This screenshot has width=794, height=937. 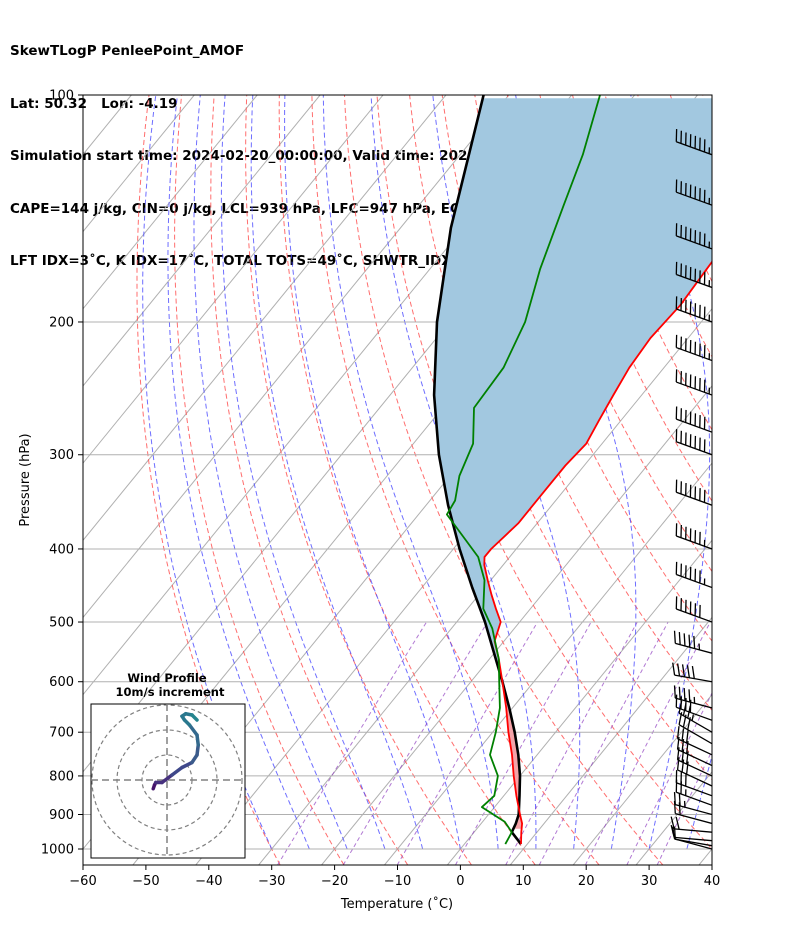 I want to click on x-tick-label: 10, so click(x=523, y=881).